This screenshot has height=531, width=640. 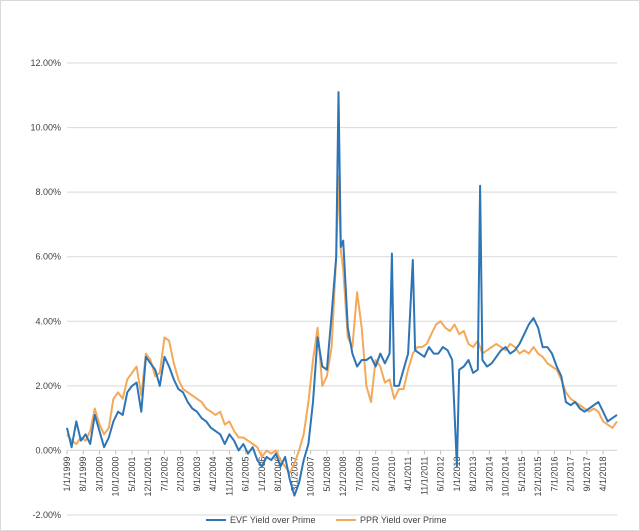 I want to click on x-tick-label: 5/1/2008, so click(x=327, y=473).